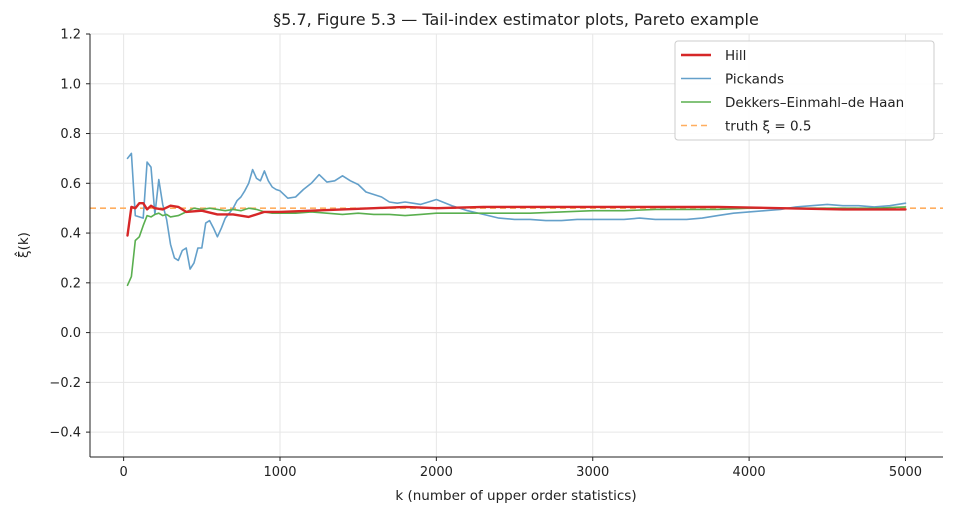  Describe the element at coordinates (814, 103) in the screenshot. I see `legend-label-dekkers-einmahl-de-haan: Dekkers–Einmahl–de Haan` at that location.